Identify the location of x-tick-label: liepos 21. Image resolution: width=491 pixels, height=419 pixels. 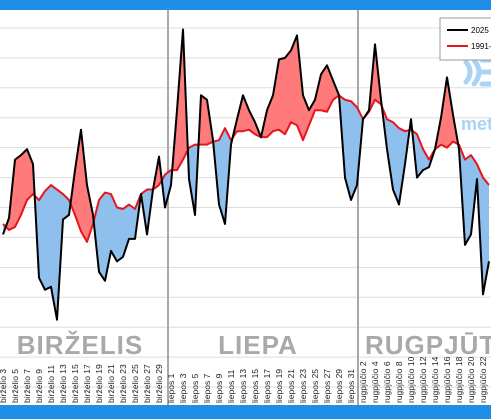
(291, 386).